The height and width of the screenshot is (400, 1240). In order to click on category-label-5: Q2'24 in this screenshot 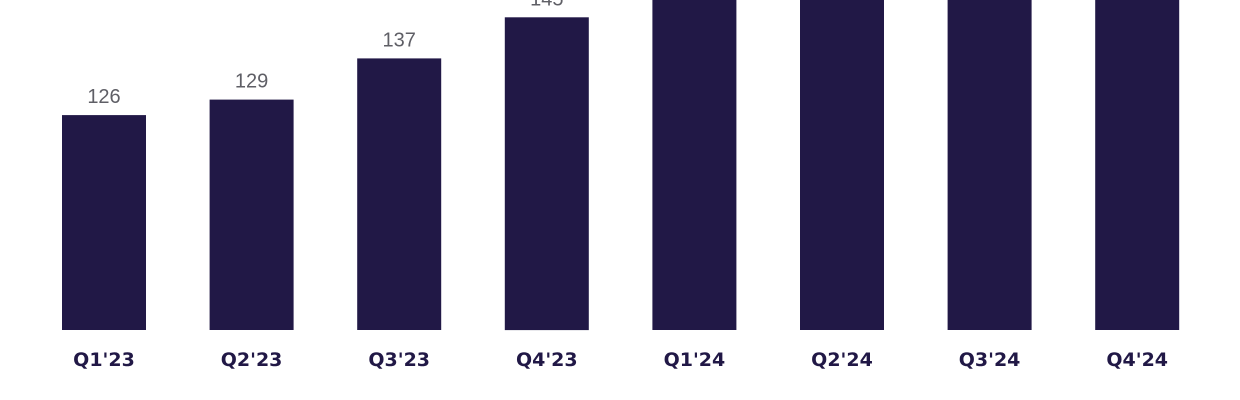, I will do `click(842, 360)`.